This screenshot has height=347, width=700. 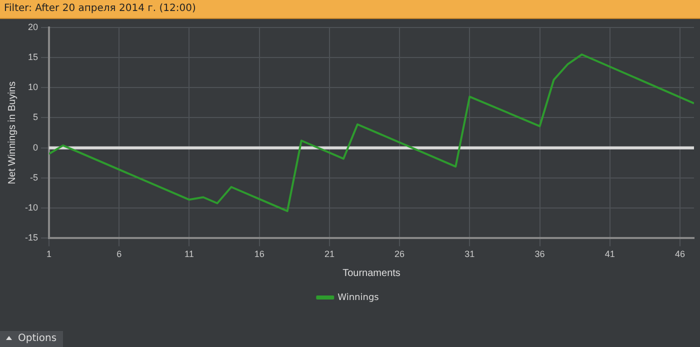 I want to click on y-tick-label: -10, so click(x=31, y=207).